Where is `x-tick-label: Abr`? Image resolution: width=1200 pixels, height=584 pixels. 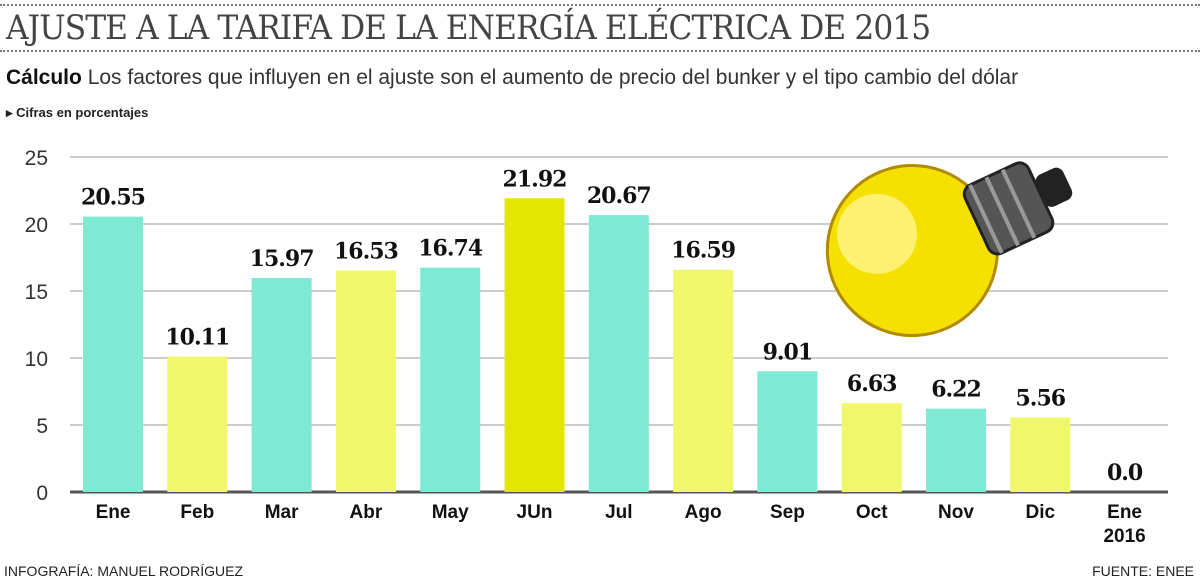
x-tick-label: Abr is located at coordinates (366, 512).